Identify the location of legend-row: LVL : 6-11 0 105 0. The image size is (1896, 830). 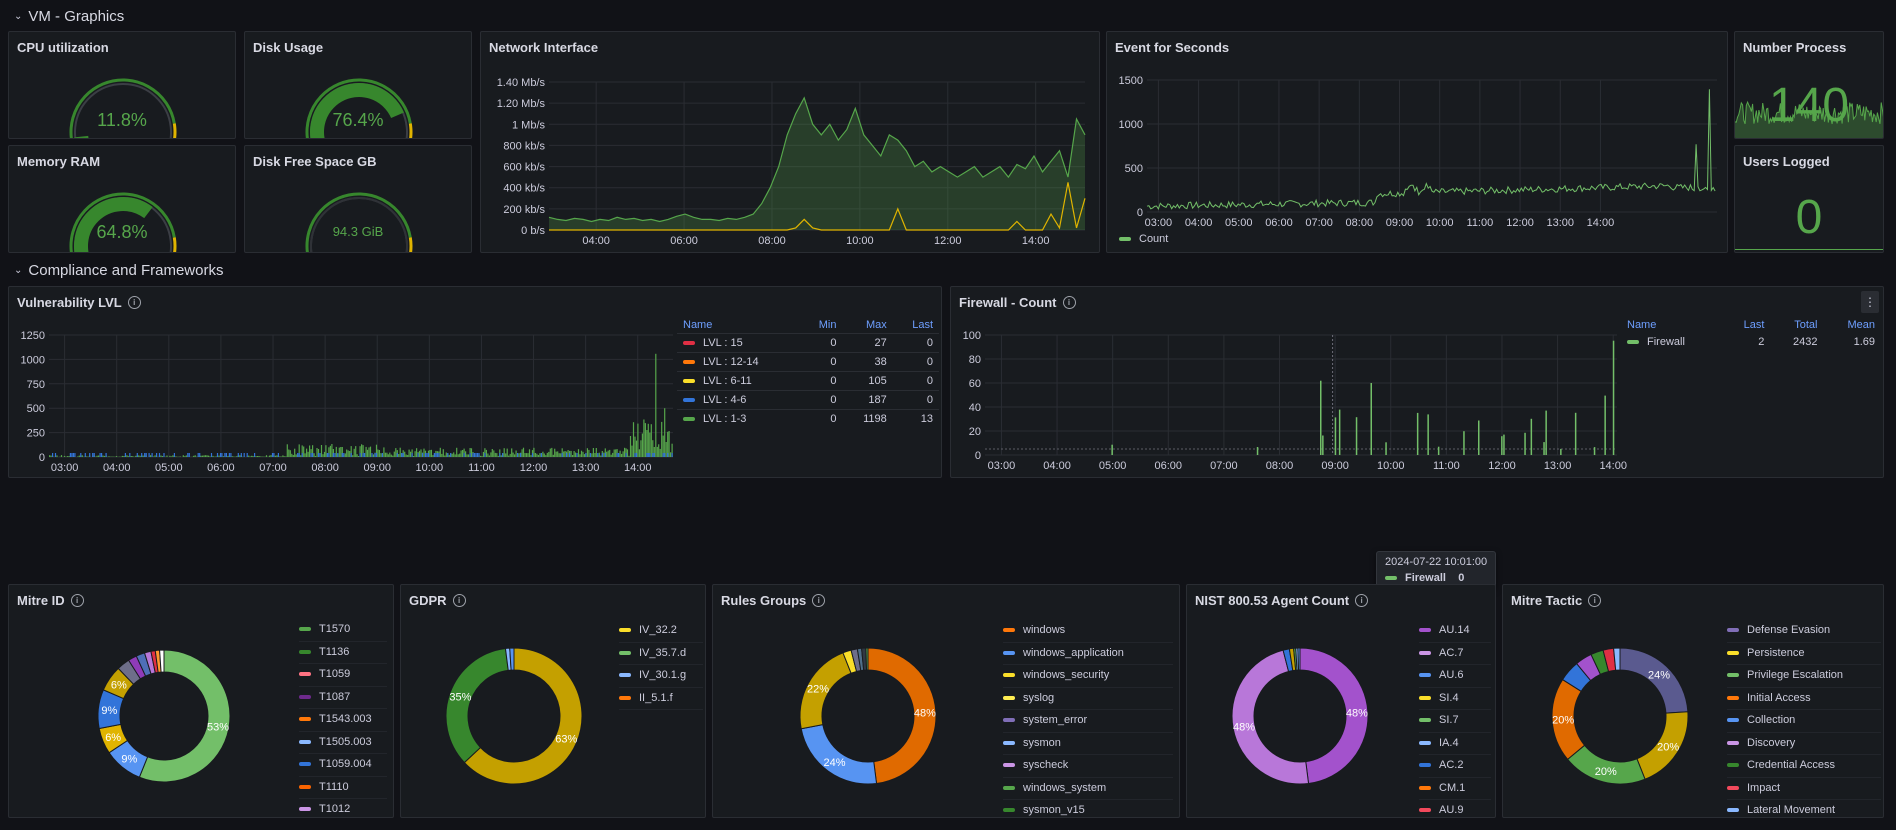
(808, 381).